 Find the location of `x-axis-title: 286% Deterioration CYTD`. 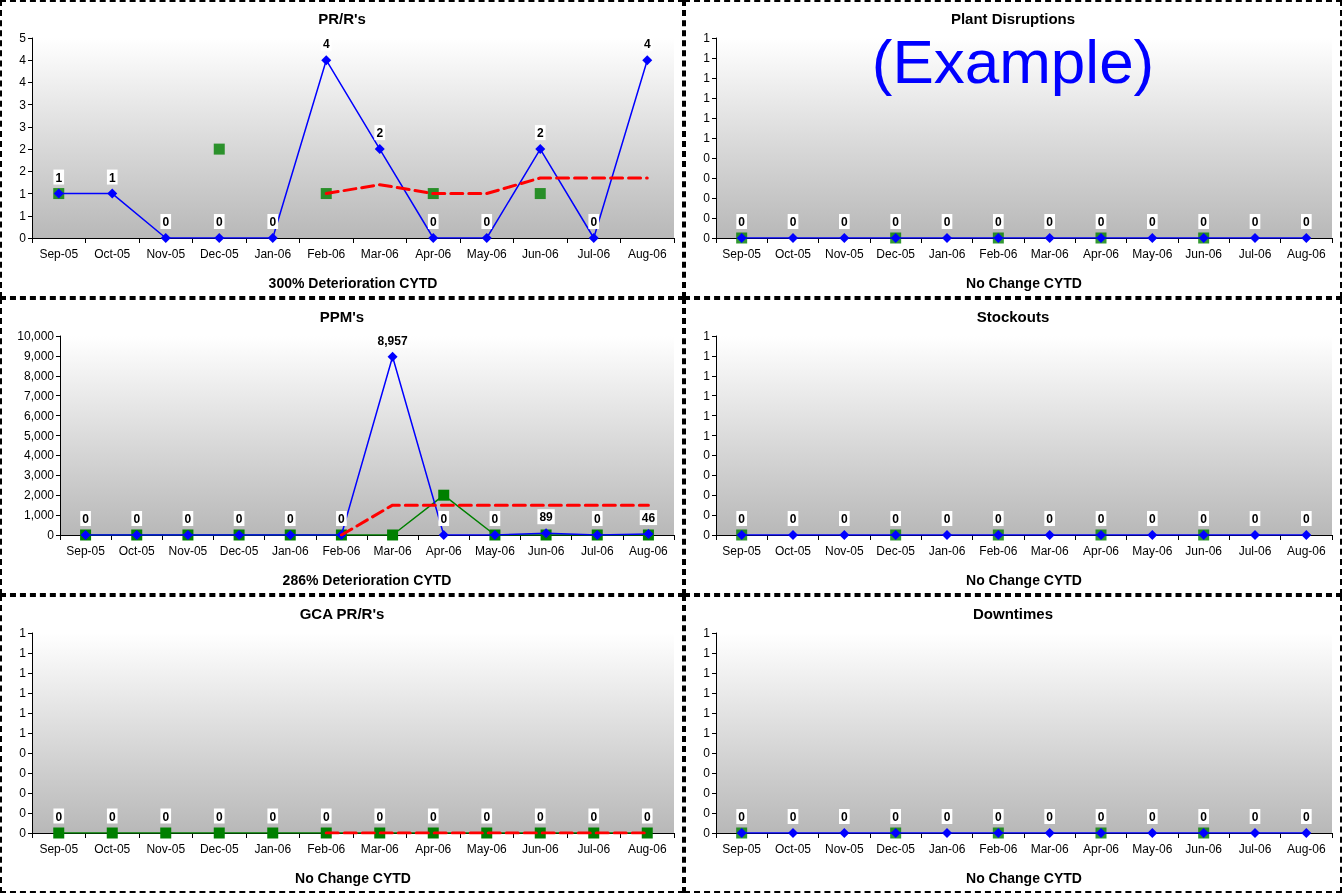

x-axis-title: 286% Deterioration CYTD is located at coordinates (367, 580).